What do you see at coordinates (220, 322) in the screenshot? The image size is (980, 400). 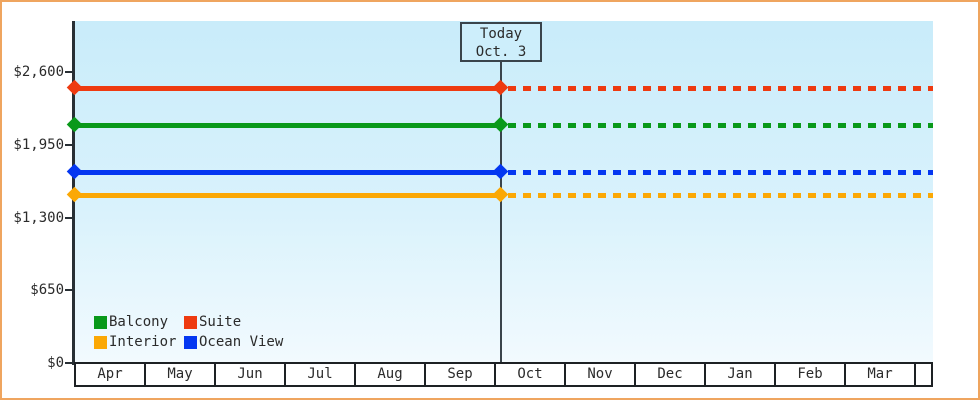 I see `legend-label: Suite` at bounding box center [220, 322].